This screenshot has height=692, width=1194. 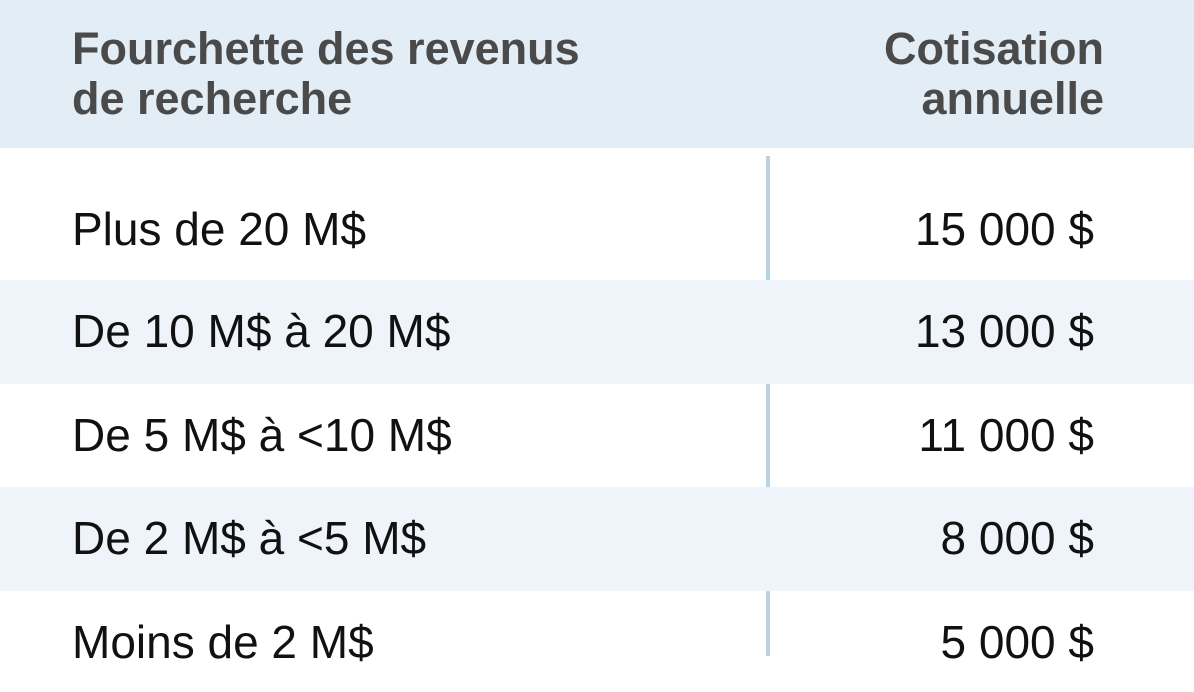 What do you see at coordinates (212, 98) in the screenshot?
I see `column-header-revenue-range-line2: de recherche` at bounding box center [212, 98].